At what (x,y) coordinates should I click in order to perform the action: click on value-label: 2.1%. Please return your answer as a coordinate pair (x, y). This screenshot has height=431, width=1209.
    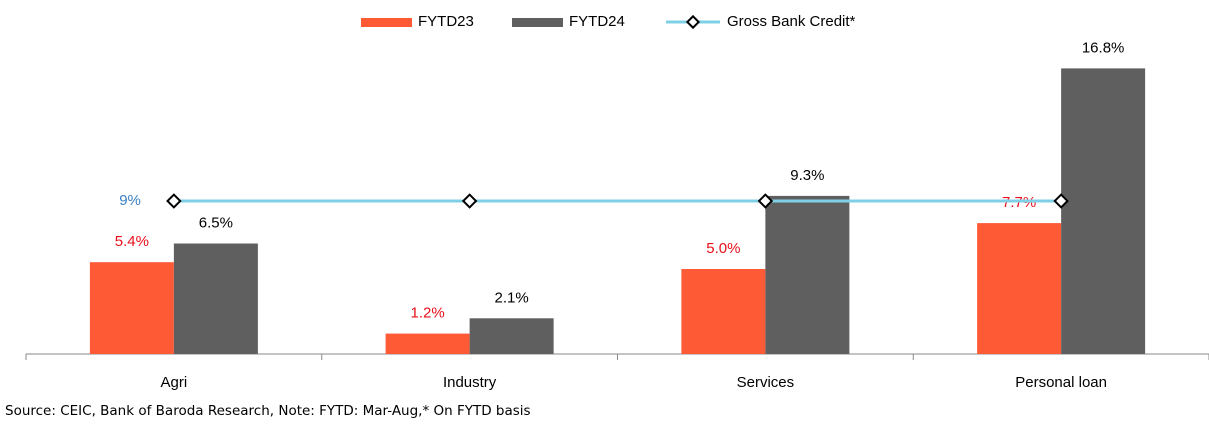
    Looking at the image, I should click on (512, 297).